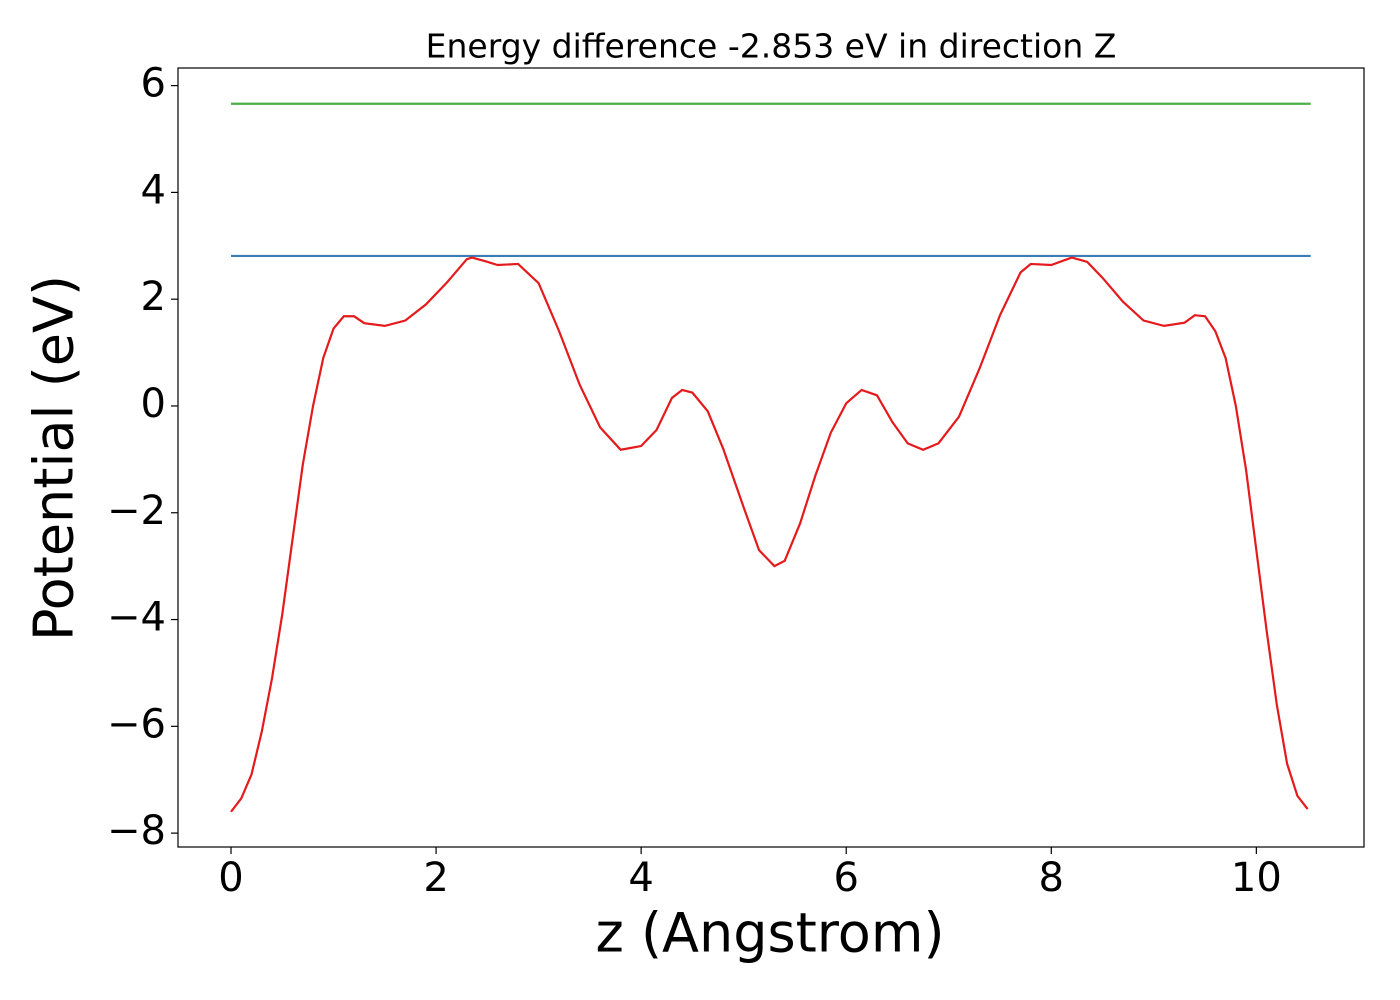  I want to click on y-tick-label: 0, so click(153, 404).